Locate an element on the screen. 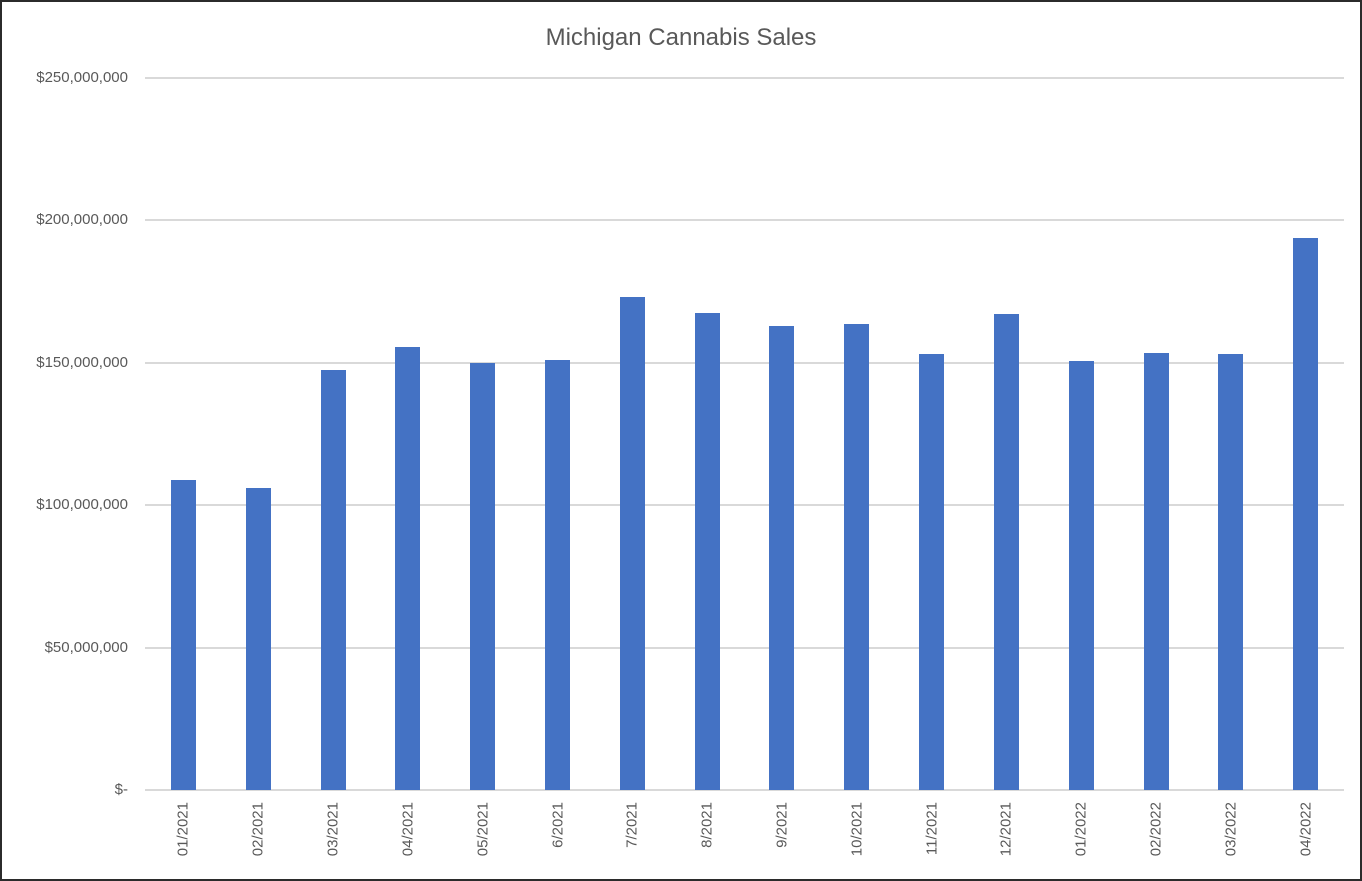 This screenshot has width=1362, height=881. x-axis-label-03-2022: 03/2022 is located at coordinates (1231, 829).